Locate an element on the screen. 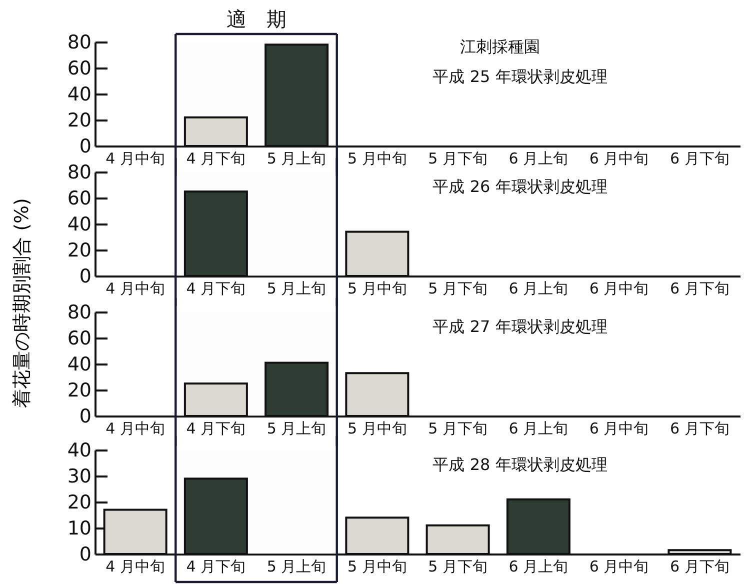 Image resolution: width=746 pixels, height=586 pixels. annotation: 平成 28 年環状剥皮処理 is located at coordinates (520, 464).